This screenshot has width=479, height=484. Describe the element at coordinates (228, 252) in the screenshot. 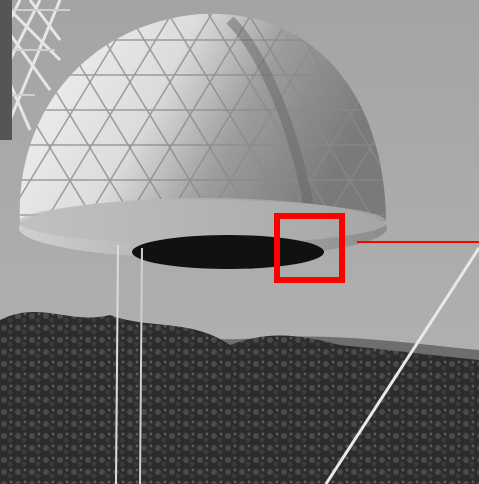

I see `dome-opening` at that location.